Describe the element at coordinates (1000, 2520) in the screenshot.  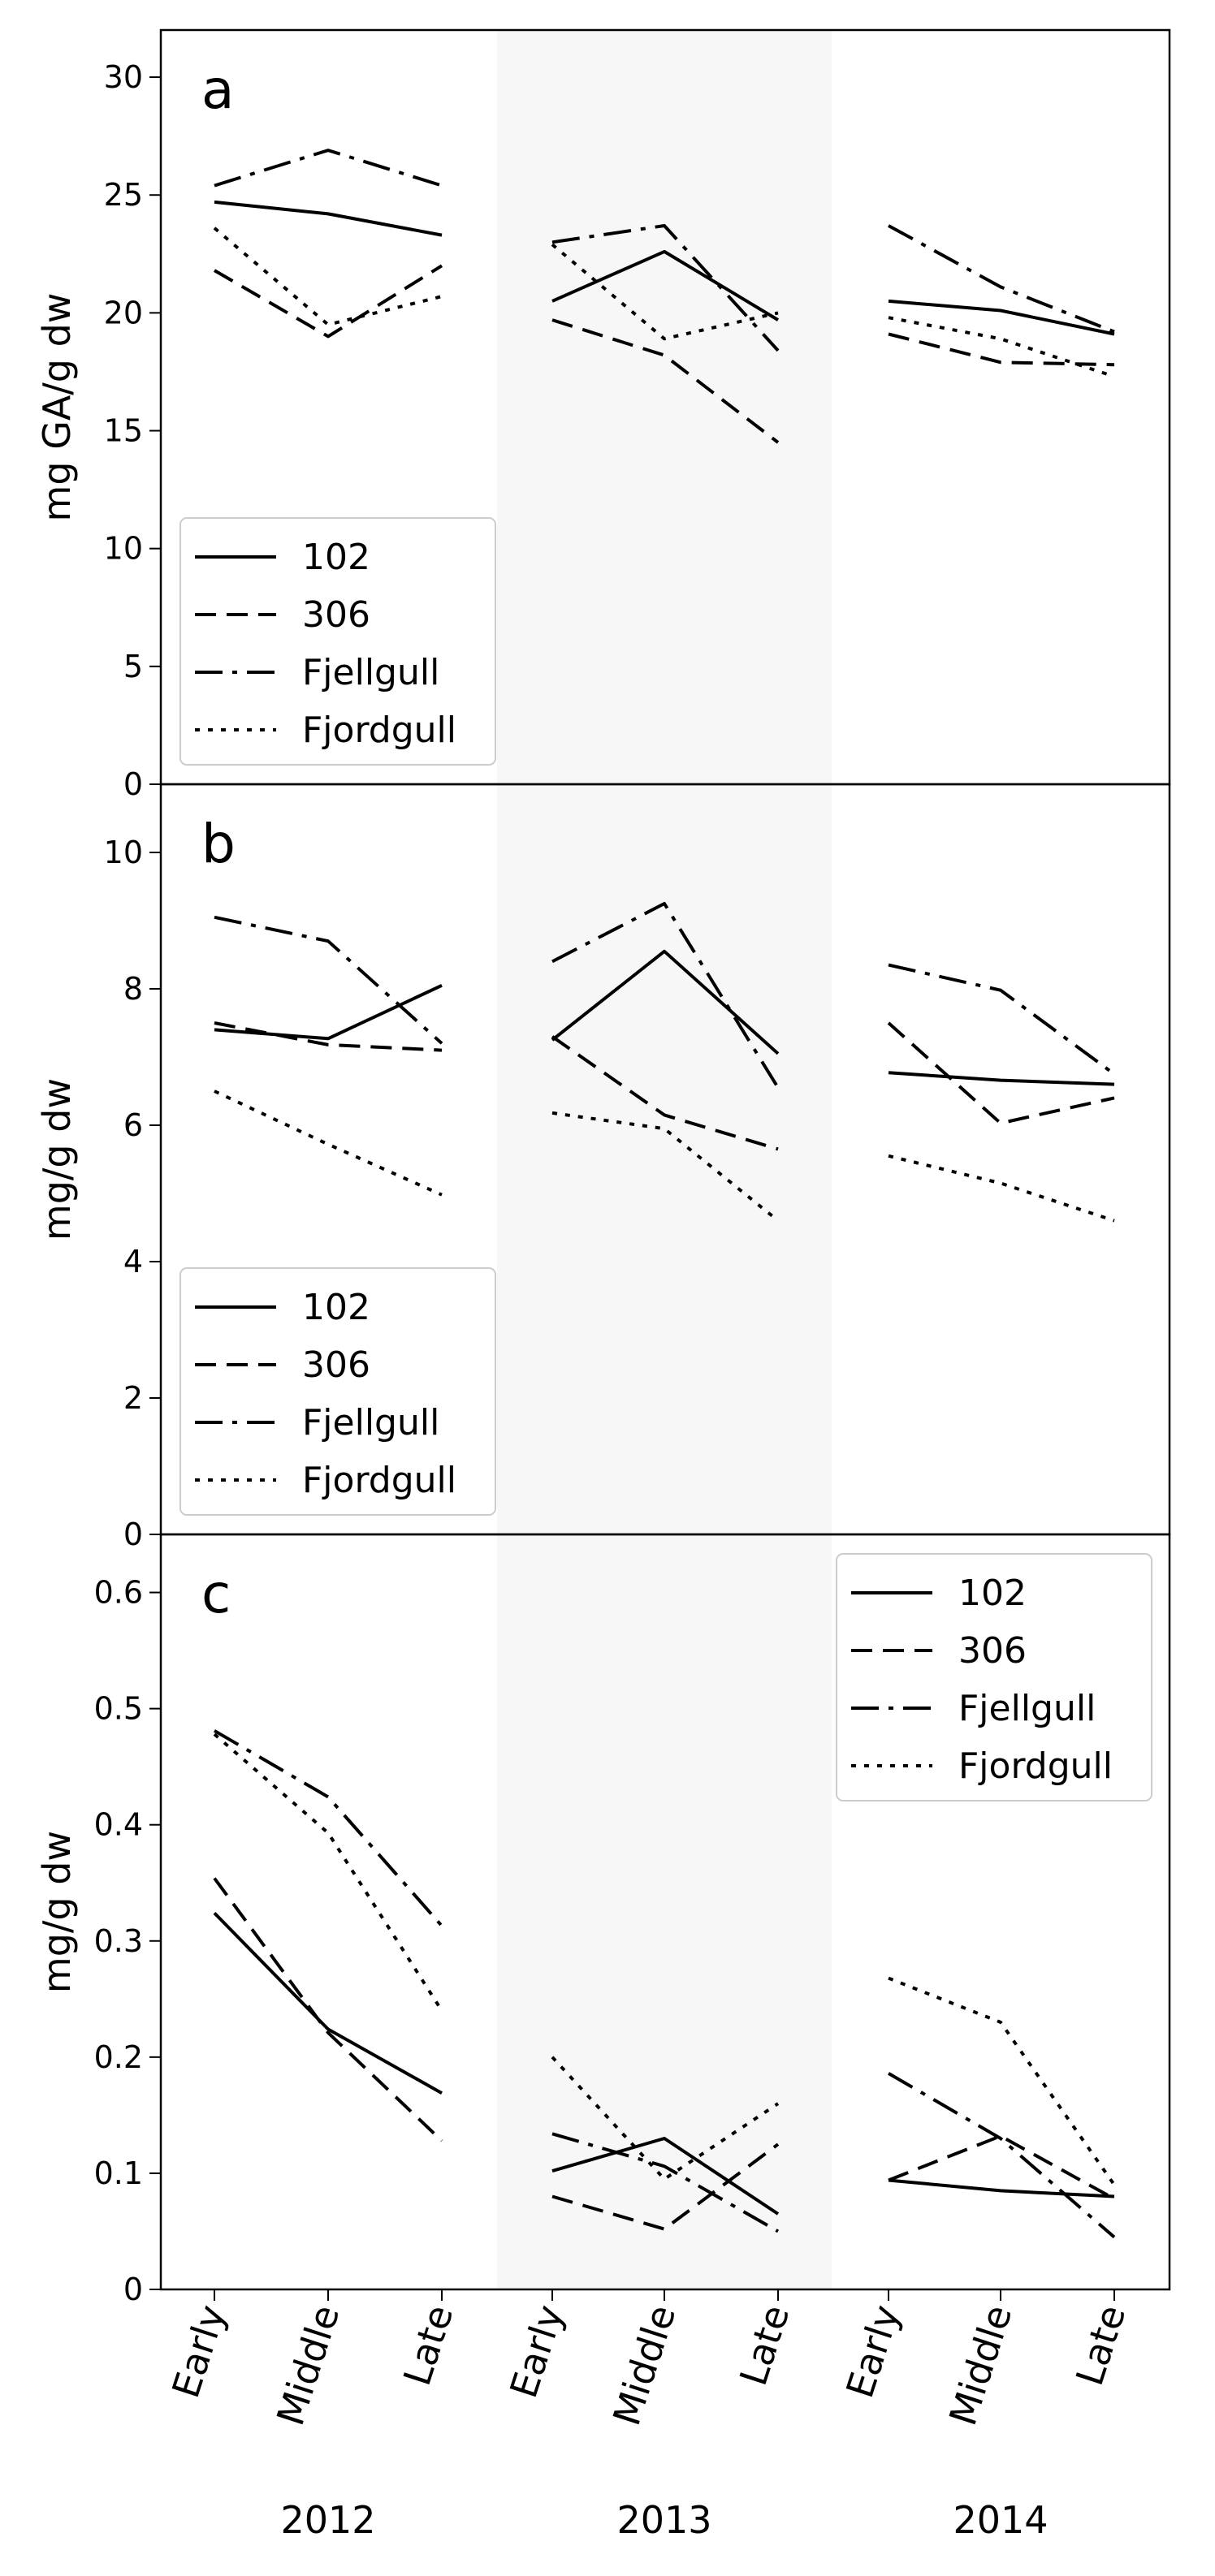
I see `year-label: 2014` at that location.